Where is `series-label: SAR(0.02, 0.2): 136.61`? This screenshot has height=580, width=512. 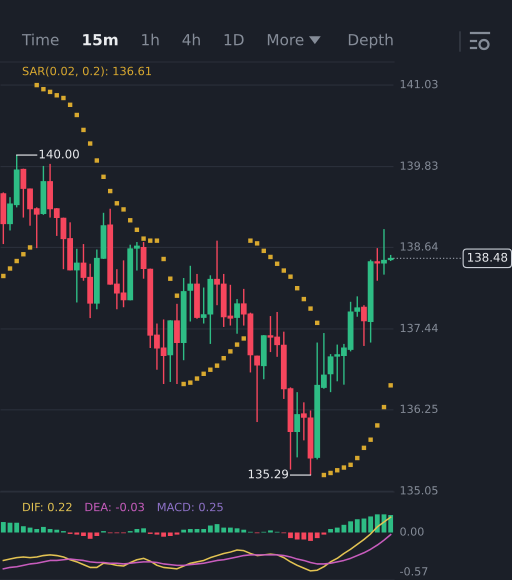 series-label: SAR(0.02, 0.2): 136.61 is located at coordinates (86, 71).